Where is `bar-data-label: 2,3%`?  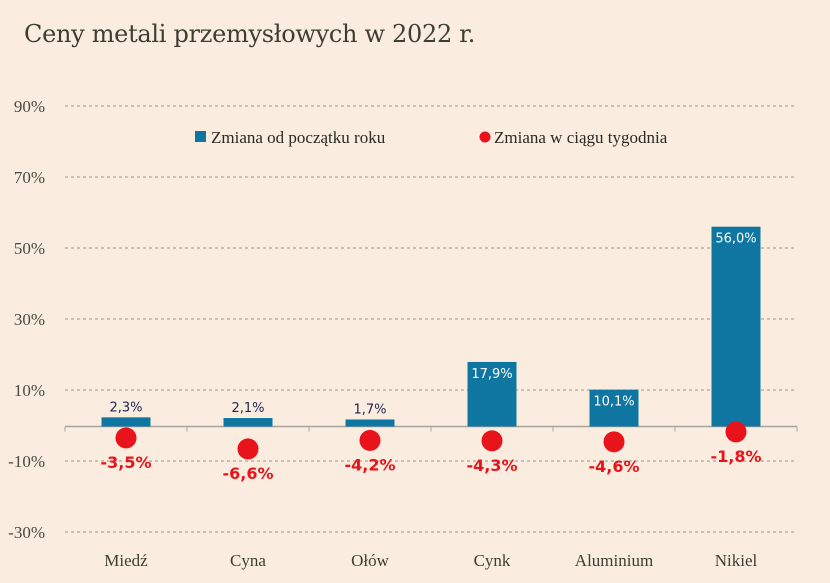
bar-data-label: 2,3% is located at coordinates (125, 407).